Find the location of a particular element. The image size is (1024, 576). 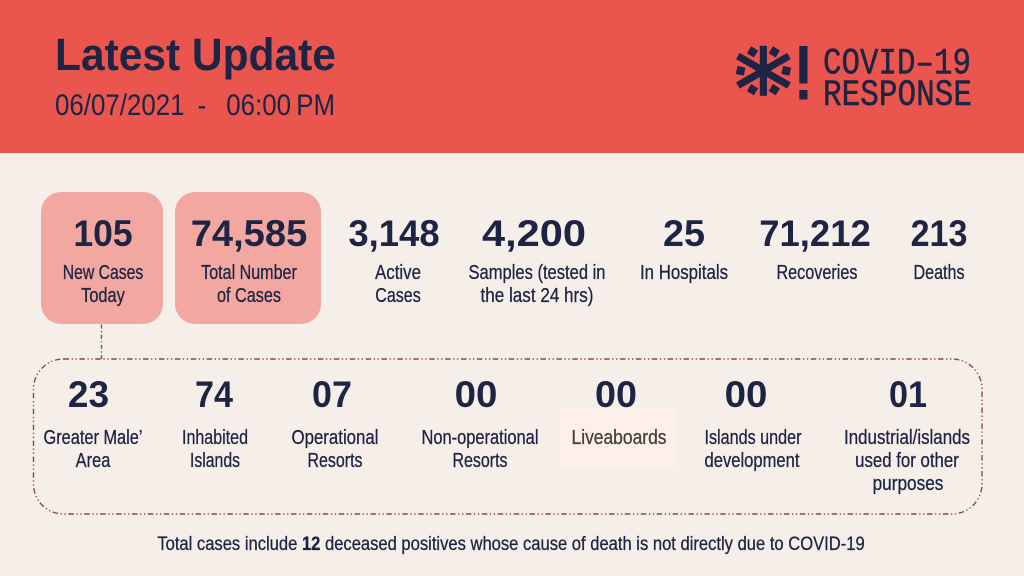

svg-text: RESPONSE is located at coordinates (897, 96).